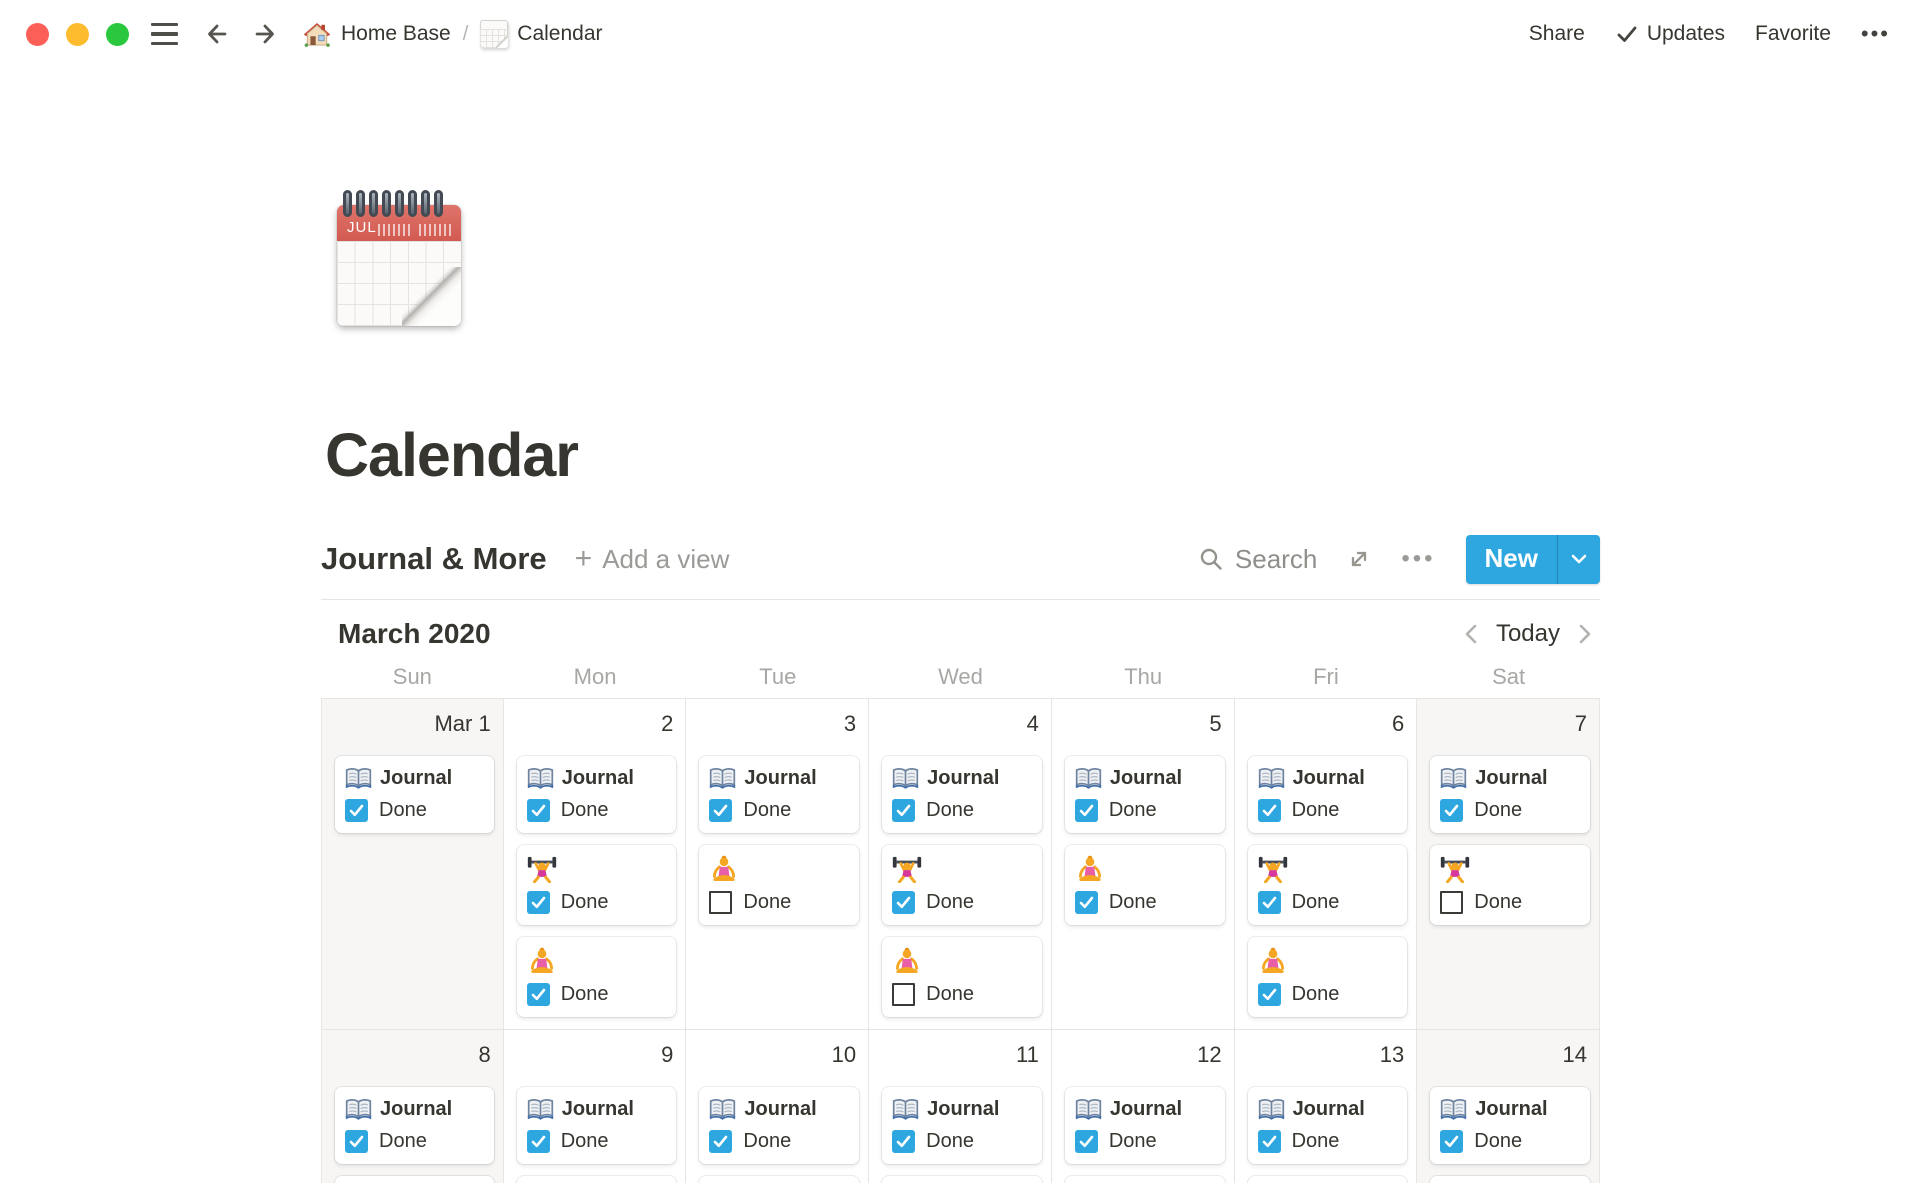 This screenshot has height=1200, width=1920. I want to click on calendar-day-cell: 3 Journal Done Done, so click(778, 864).